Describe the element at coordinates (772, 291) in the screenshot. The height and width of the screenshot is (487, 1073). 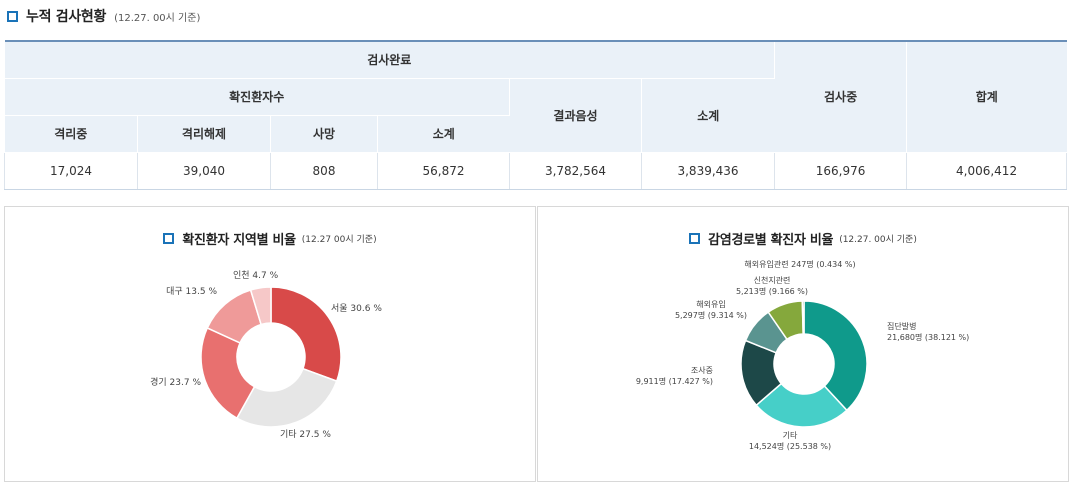
I see `slice-value-label: 5,213명 (9.166 %)` at that location.